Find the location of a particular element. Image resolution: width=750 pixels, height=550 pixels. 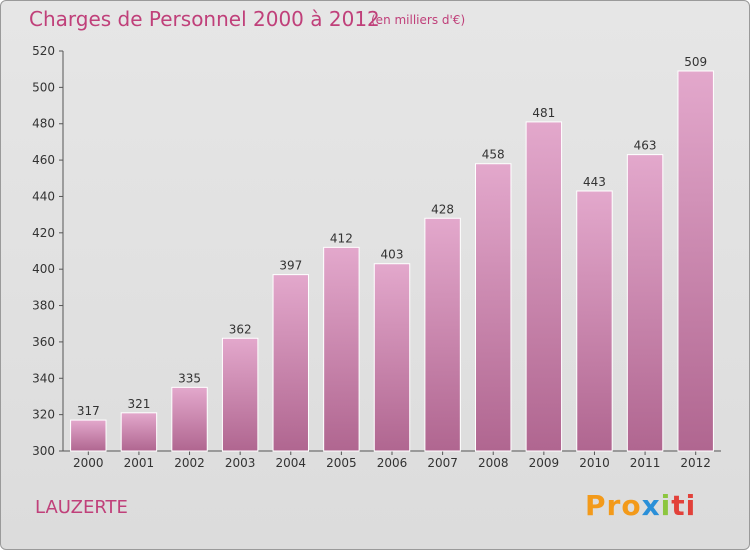

x-tick-label: 2009 is located at coordinates (544, 463).